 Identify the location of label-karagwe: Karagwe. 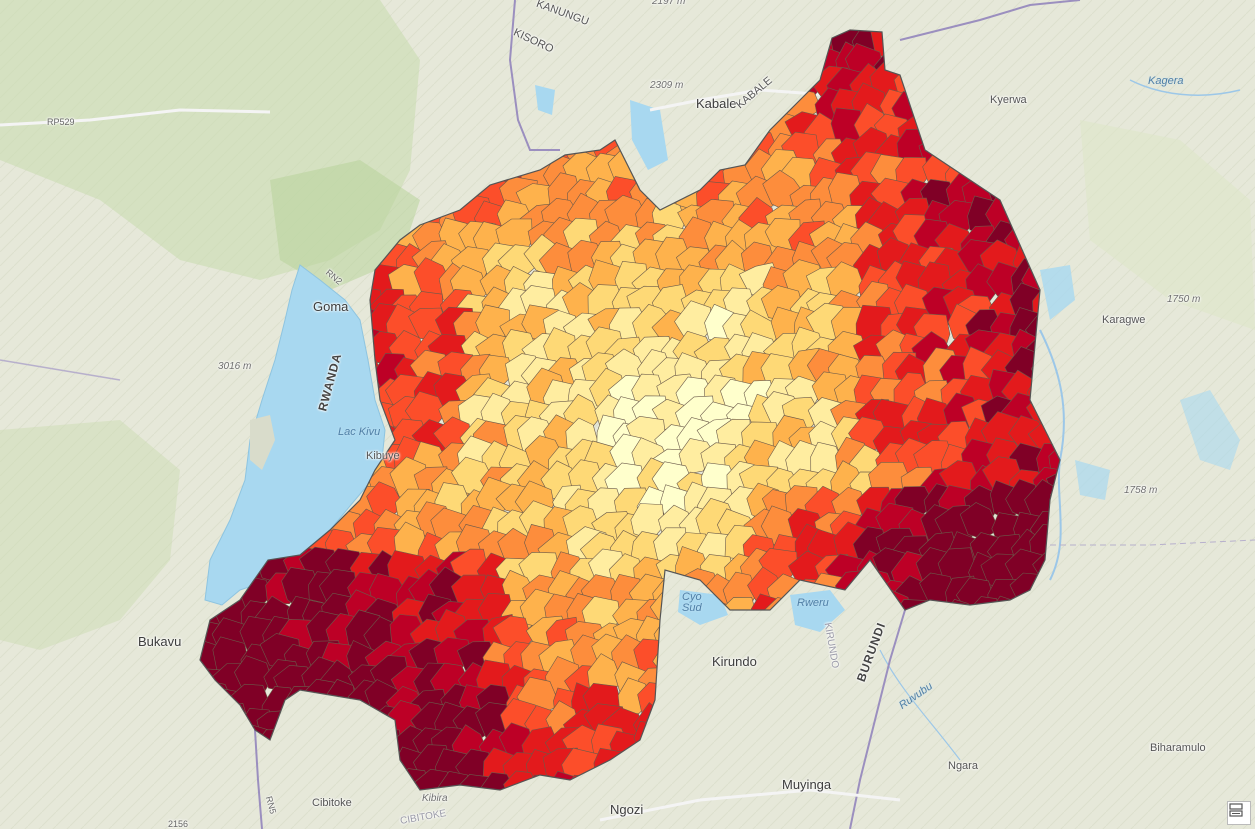
(1124, 320).